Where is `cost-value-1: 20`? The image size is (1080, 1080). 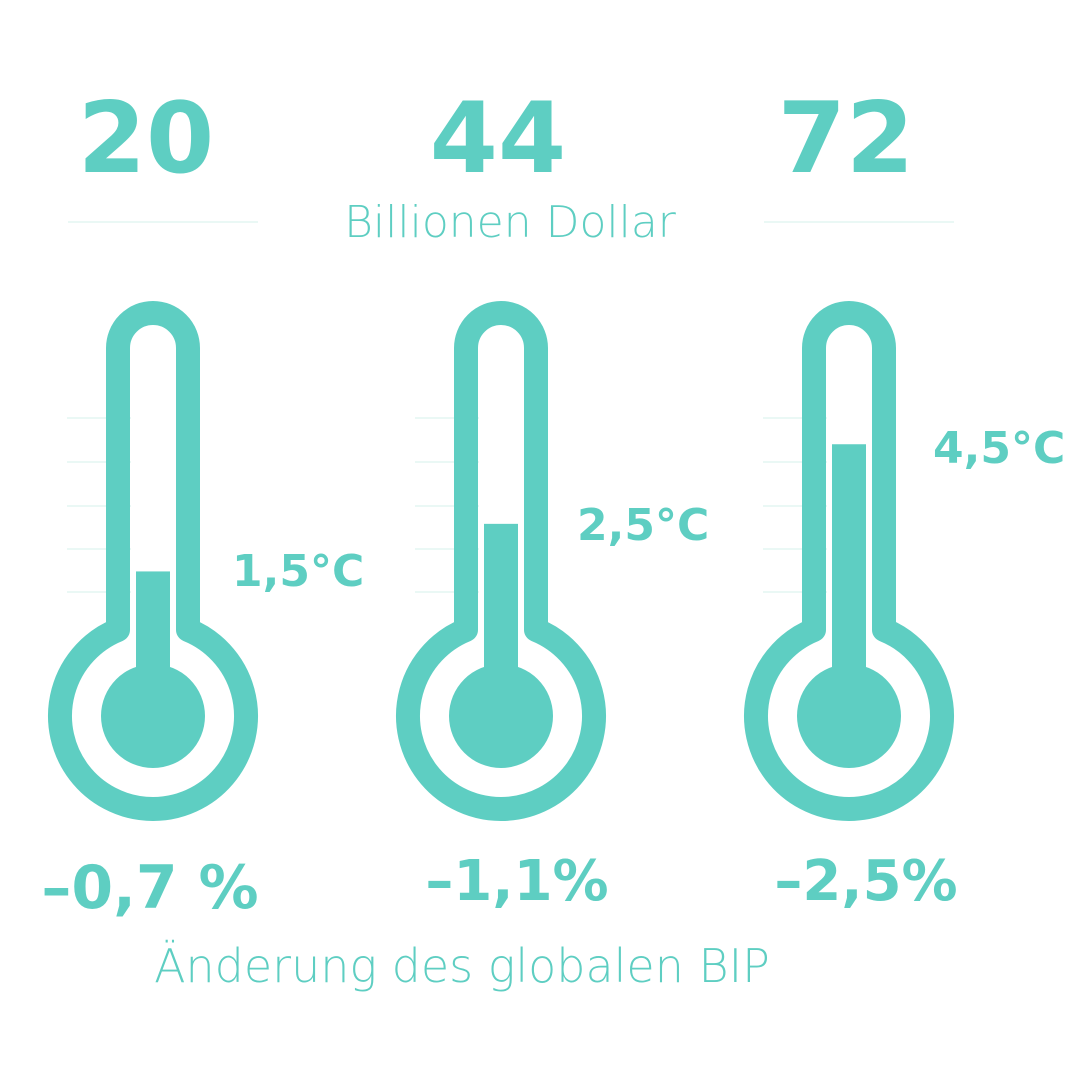
cost-value-1: 20 is located at coordinates (146, 139).